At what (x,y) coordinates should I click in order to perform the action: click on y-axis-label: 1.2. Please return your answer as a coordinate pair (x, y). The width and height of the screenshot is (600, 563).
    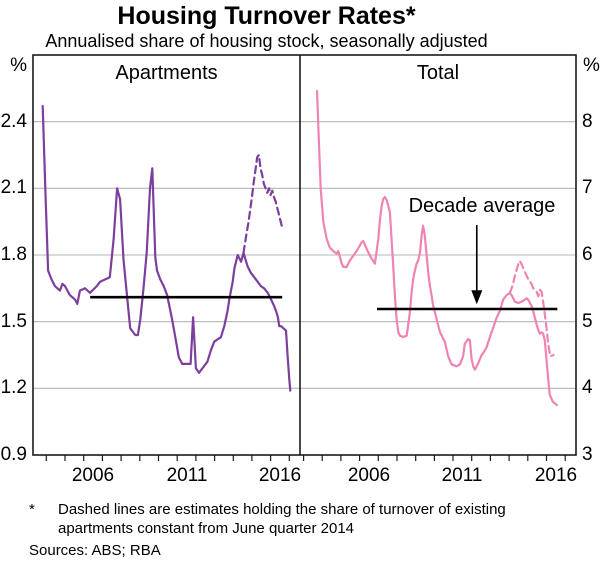
    Looking at the image, I should click on (13, 387).